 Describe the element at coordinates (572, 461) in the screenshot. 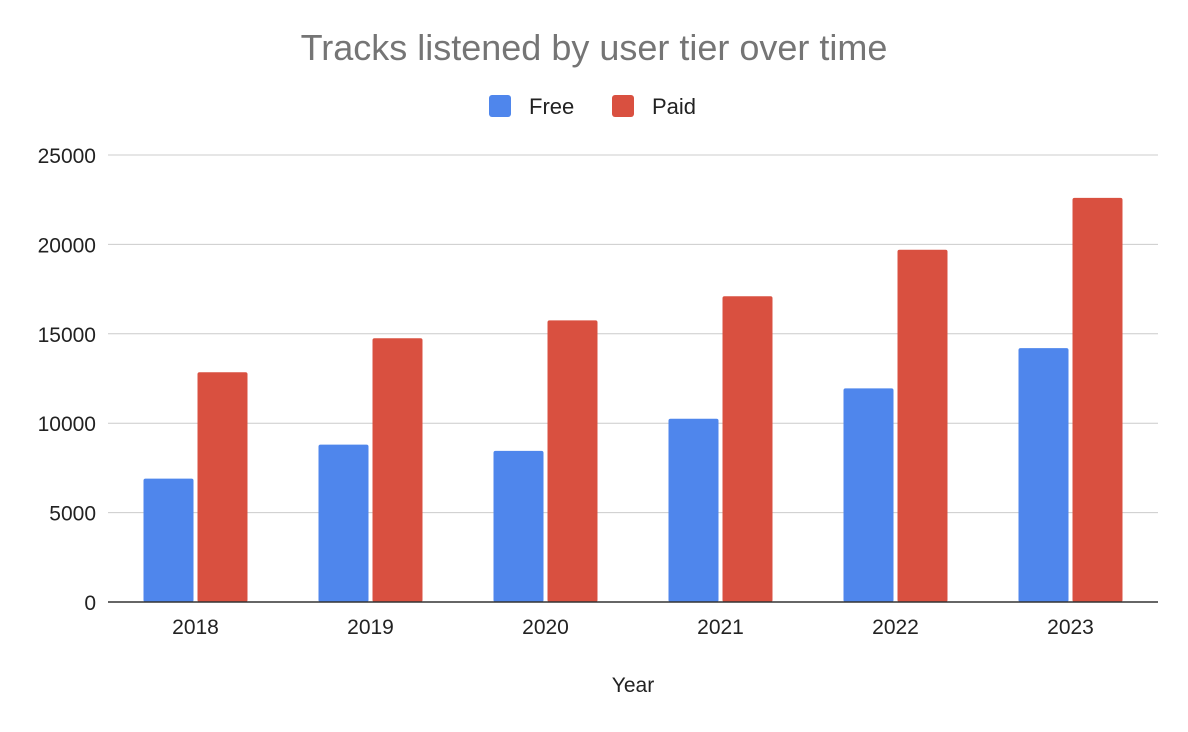

I see `bar-paid-2020` at that location.